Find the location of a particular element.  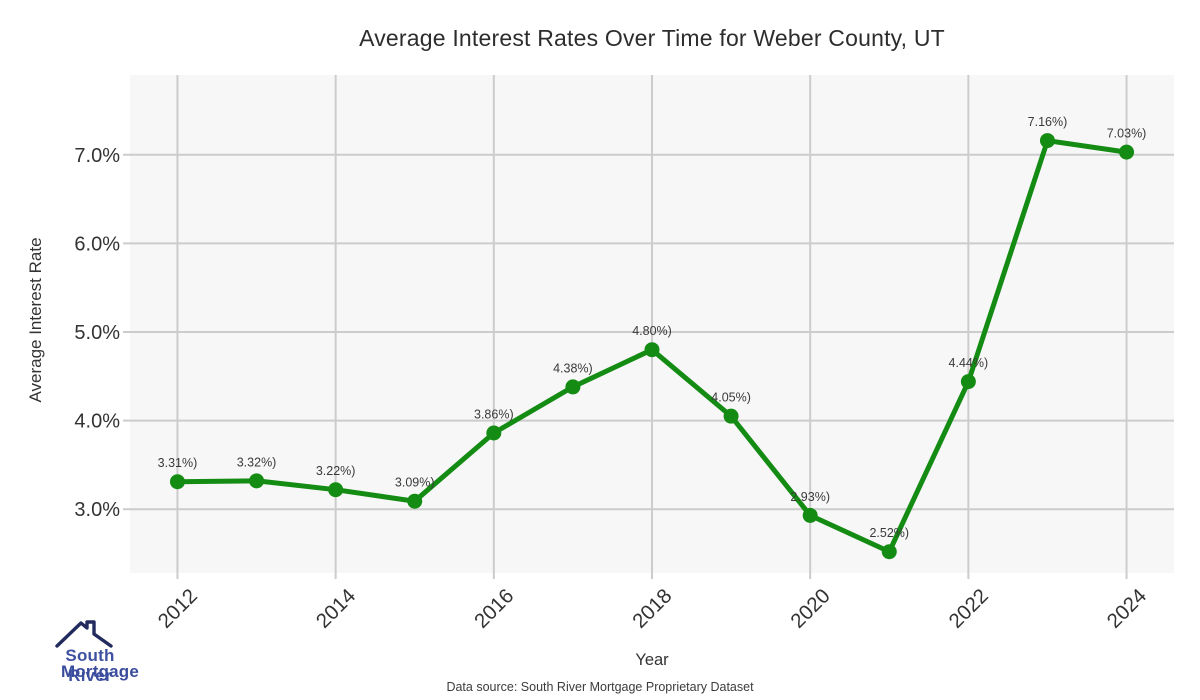

x-axis-title: Year is located at coordinates (652, 660).